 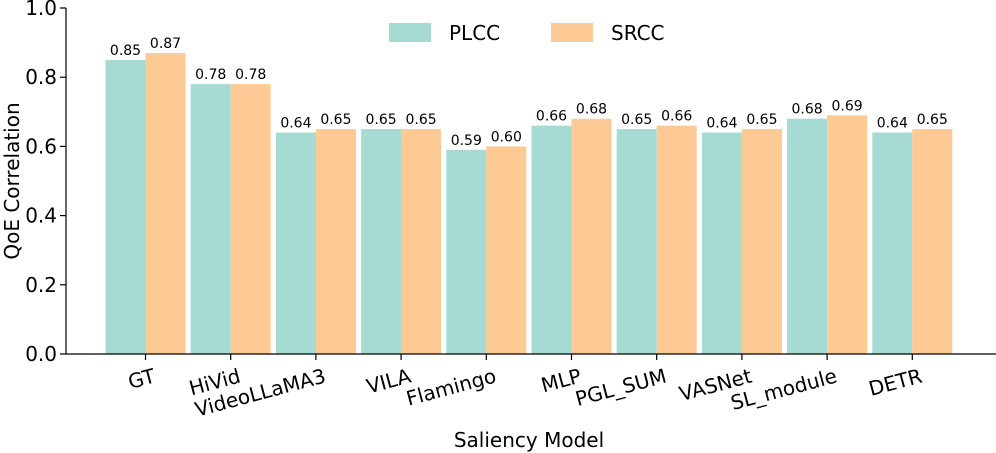 What do you see at coordinates (807, 110) in the screenshot?
I see `data-label-plcc-sl_module: 0.68` at bounding box center [807, 110].